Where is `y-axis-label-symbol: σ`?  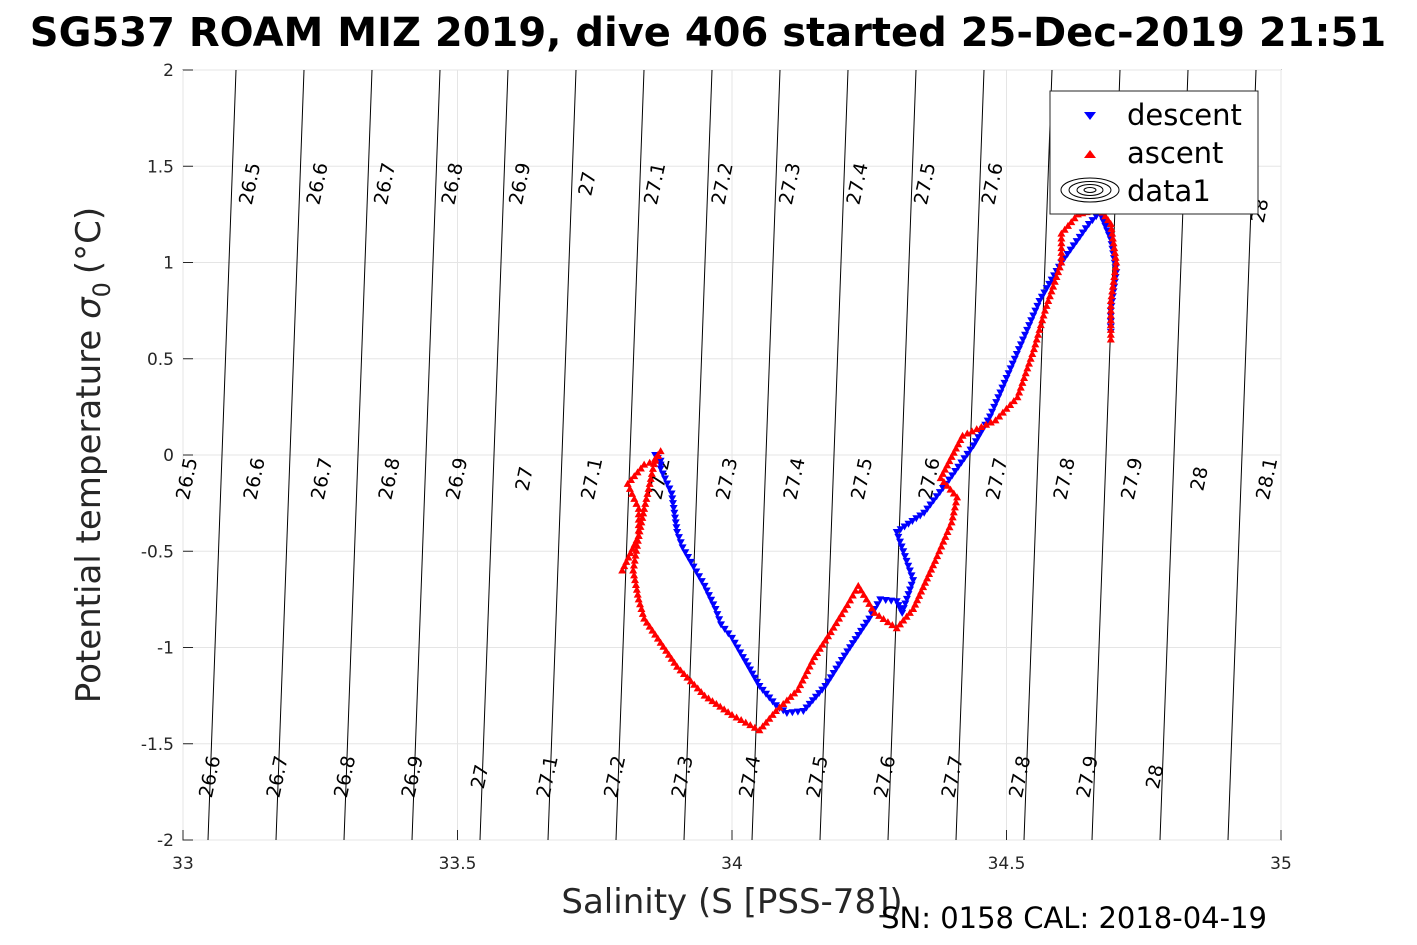 y-axis-label-symbol: σ is located at coordinates (89, 307).